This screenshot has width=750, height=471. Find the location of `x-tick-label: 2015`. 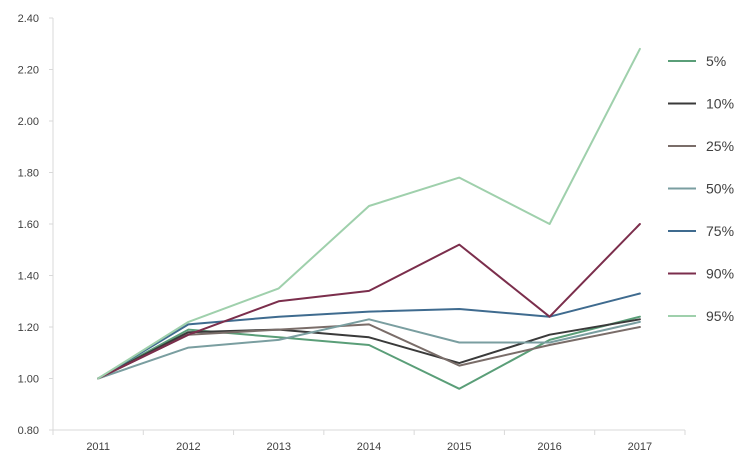

x-tick-label: 2015 is located at coordinates (459, 447).